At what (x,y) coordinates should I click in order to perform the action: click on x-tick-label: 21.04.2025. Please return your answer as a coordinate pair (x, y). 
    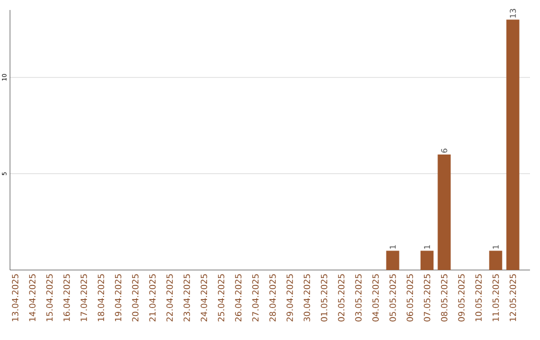
    Looking at the image, I should click on (152, 298).